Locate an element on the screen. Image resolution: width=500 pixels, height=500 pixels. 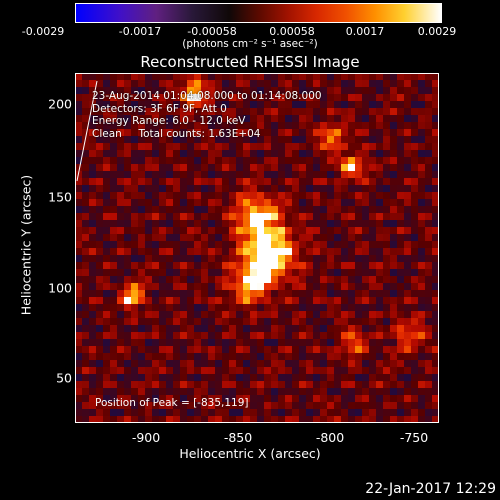
y-tick-label: 150 is located at coordinates (60, 197).